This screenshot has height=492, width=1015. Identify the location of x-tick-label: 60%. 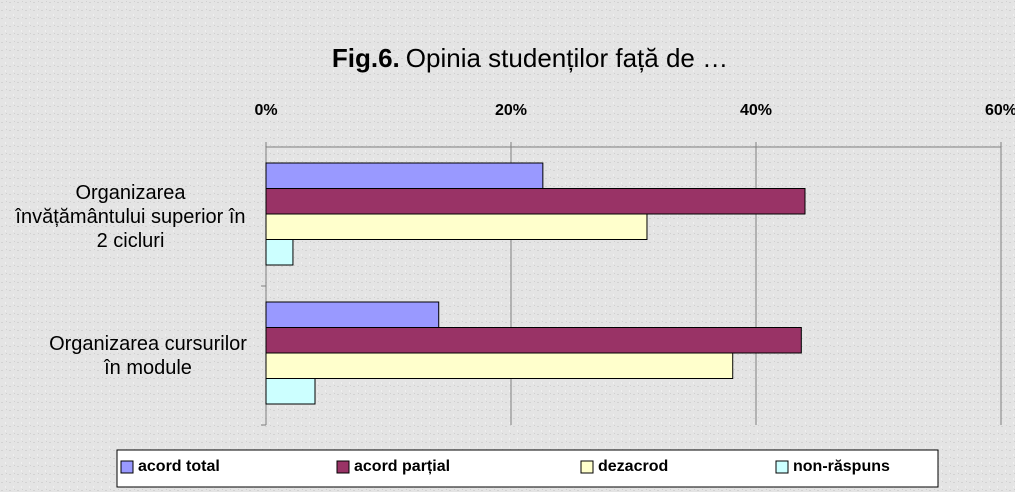
(1000, 110).